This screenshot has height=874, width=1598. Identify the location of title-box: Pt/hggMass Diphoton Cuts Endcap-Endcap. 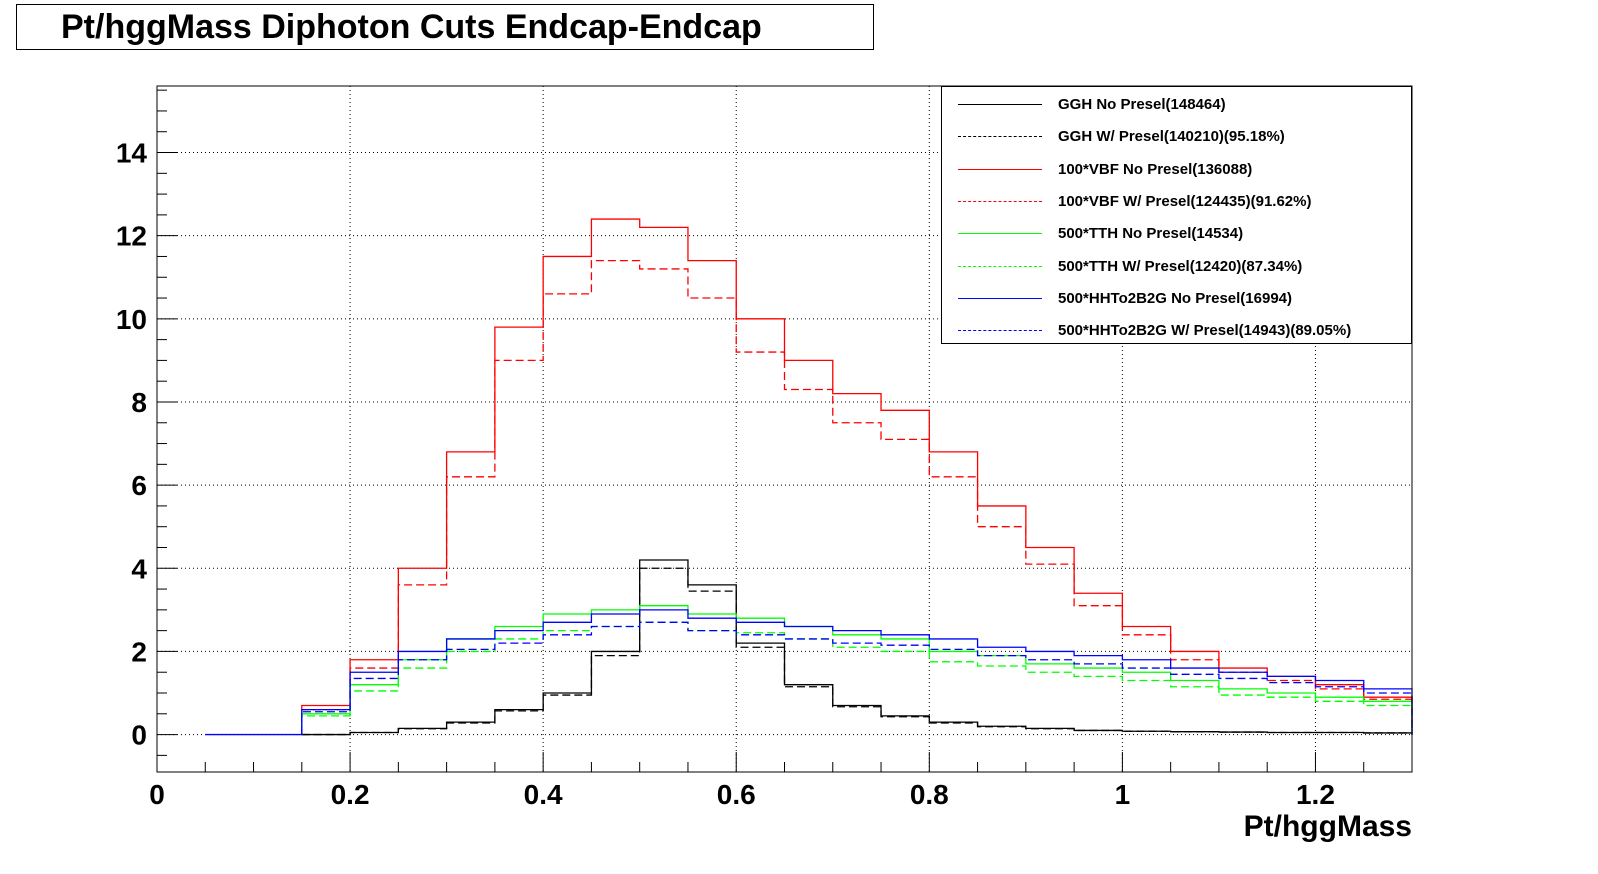
(445, 27).